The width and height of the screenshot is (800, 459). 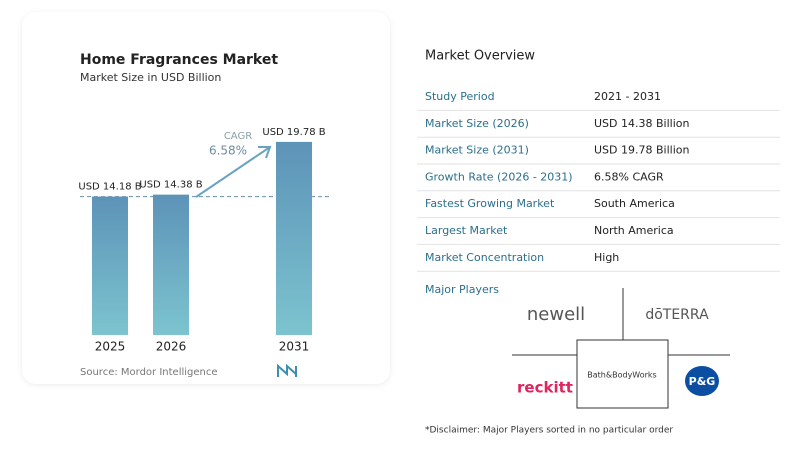 I want to click on logo-bbw: Bath&BodyWorks, so click(x=621, y=375).